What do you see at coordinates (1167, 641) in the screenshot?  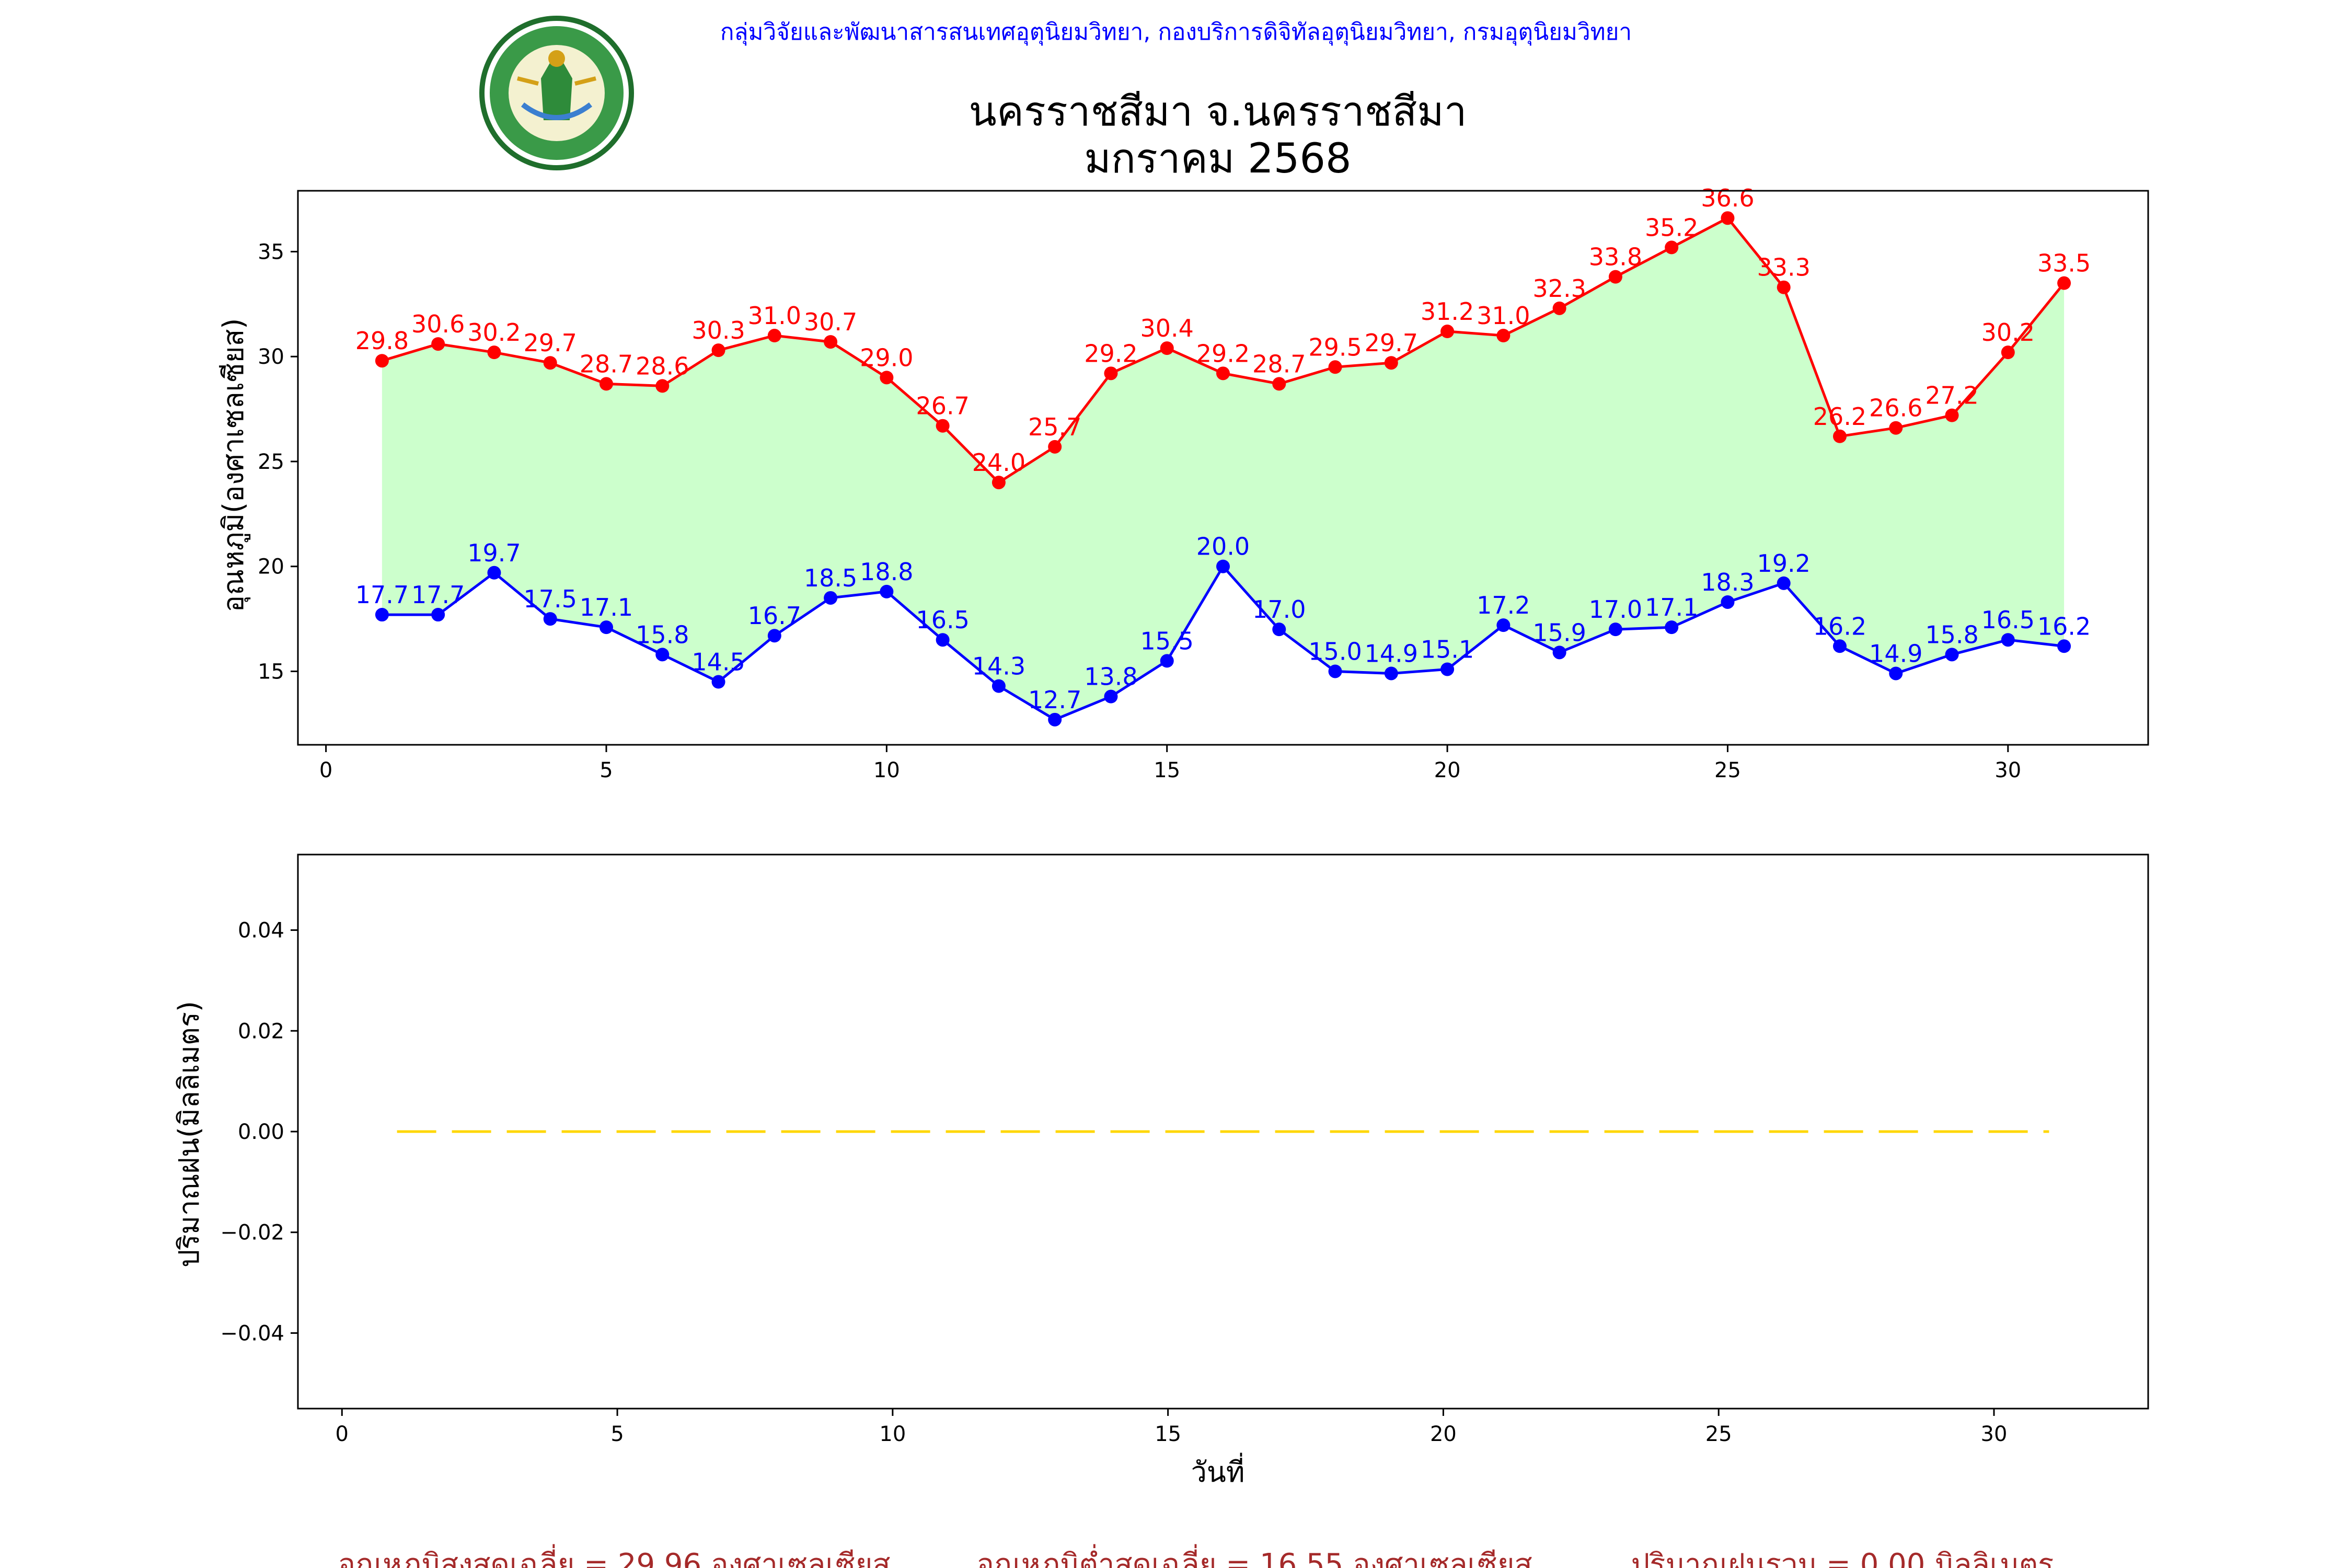 I see `min-temperature-label: 15.5` at bounding box center [1167, 641].